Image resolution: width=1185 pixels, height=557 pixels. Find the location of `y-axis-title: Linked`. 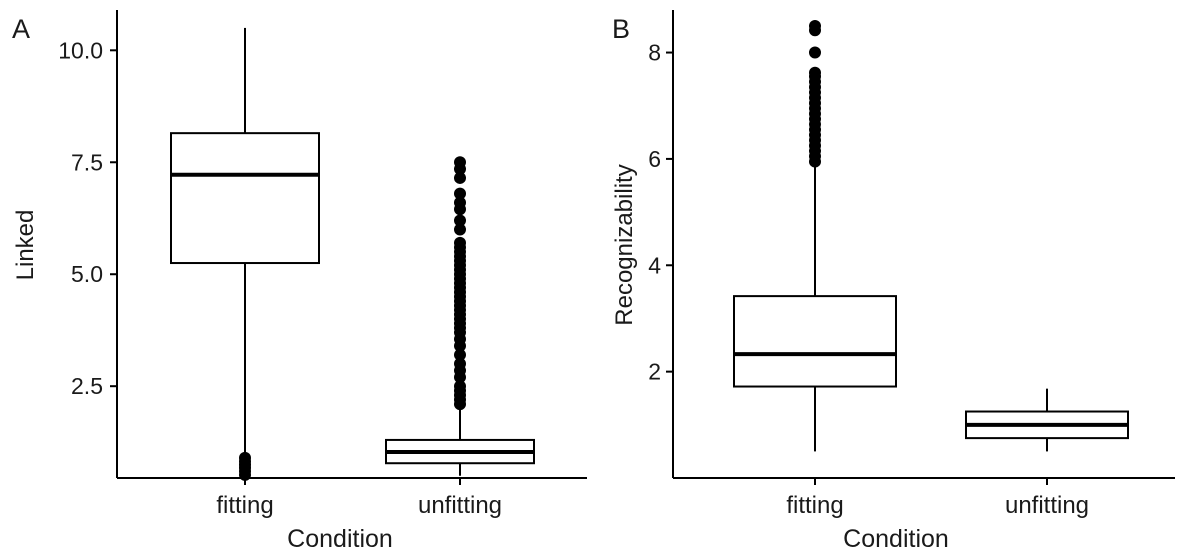

y-axis-title: Linked is located at coordinates (25, 245).